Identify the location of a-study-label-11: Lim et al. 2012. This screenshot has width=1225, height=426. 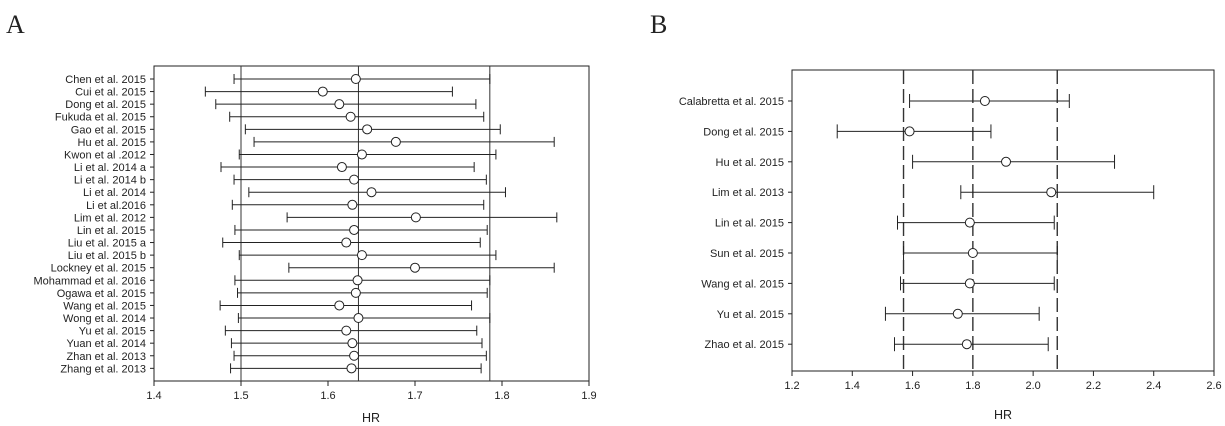
(110, 218).